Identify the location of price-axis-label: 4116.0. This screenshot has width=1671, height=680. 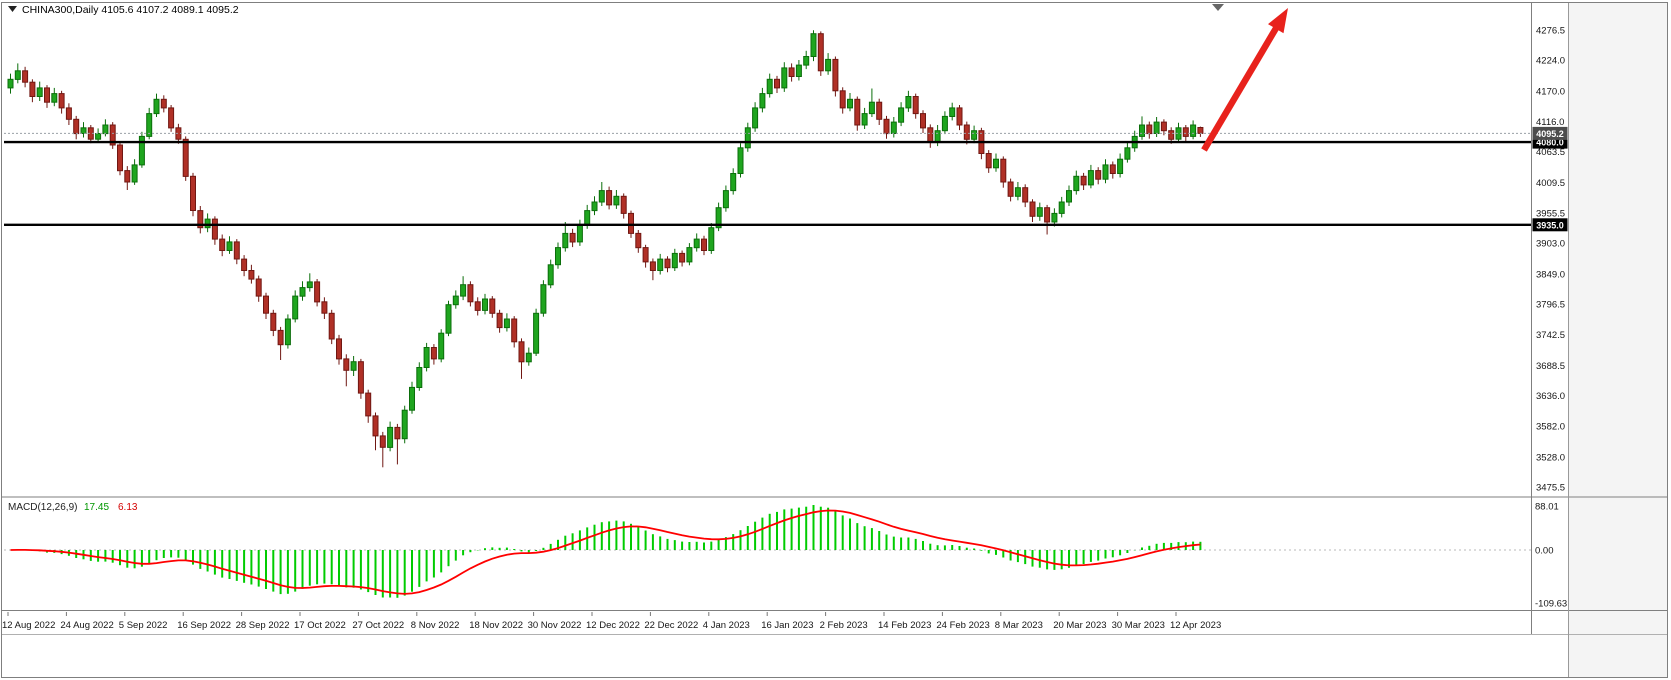
(1550, 122).